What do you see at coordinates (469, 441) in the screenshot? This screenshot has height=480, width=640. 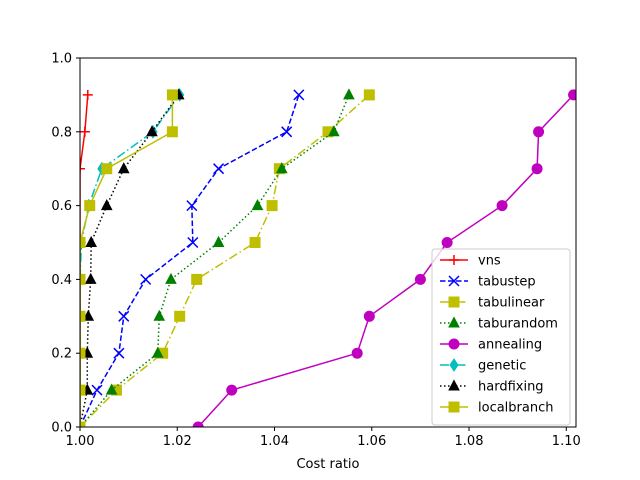 I see `x-tick-label: 1.08` at bounding box center [469, 441].